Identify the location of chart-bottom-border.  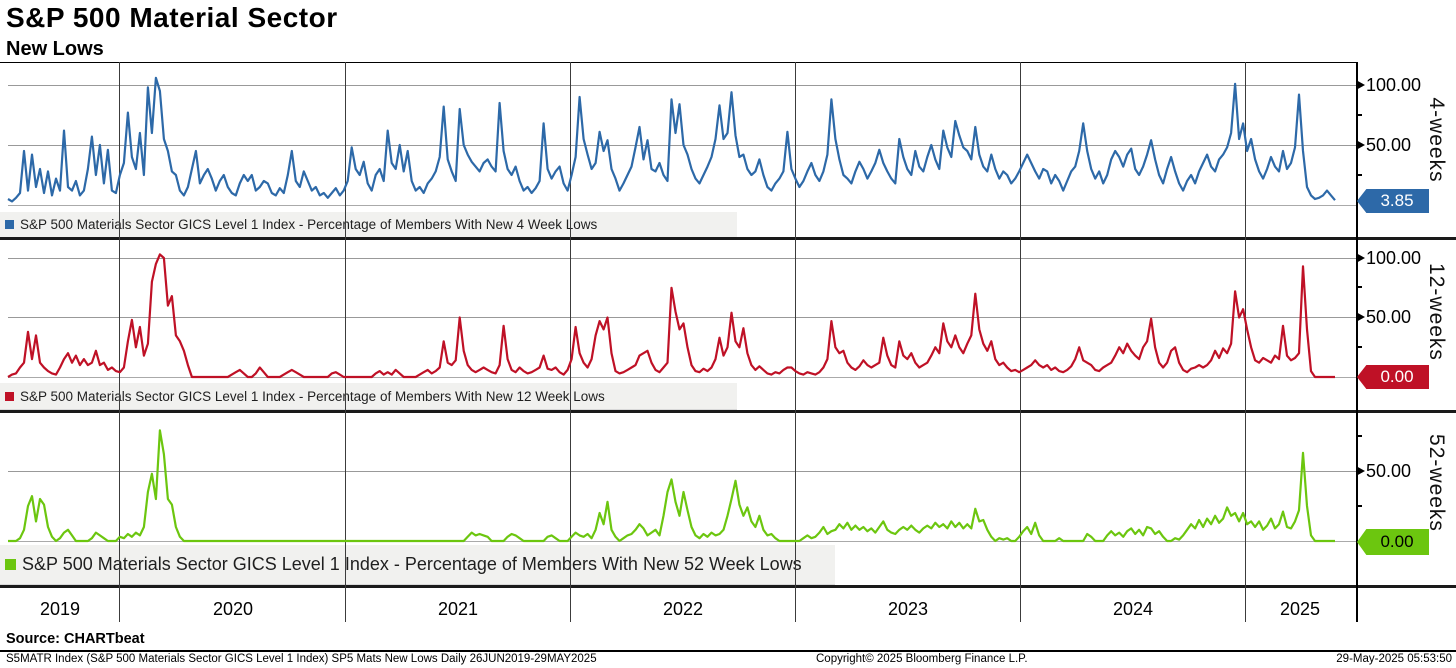
(728, 586).